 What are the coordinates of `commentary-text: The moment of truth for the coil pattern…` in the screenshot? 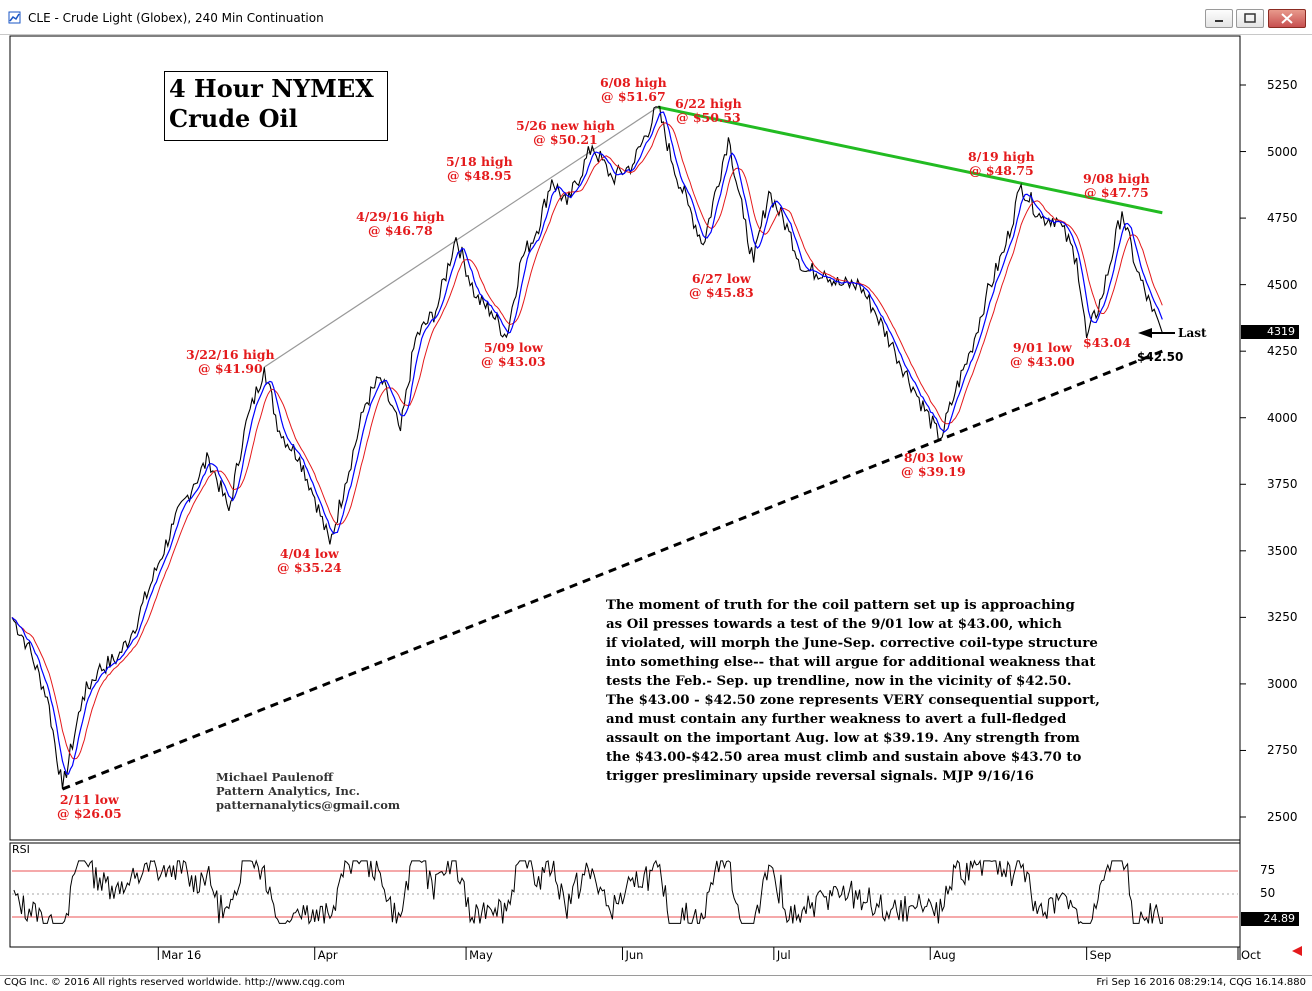 It's located at (891, 691).